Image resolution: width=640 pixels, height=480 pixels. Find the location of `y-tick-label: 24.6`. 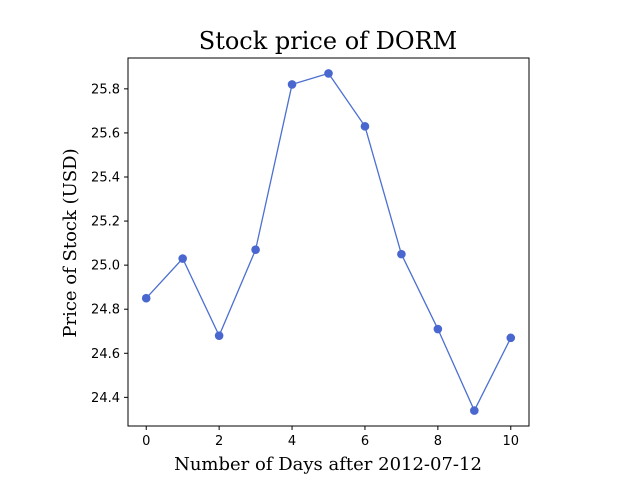

y-tick-label: 24.6 is located at coordinates (105, 354).